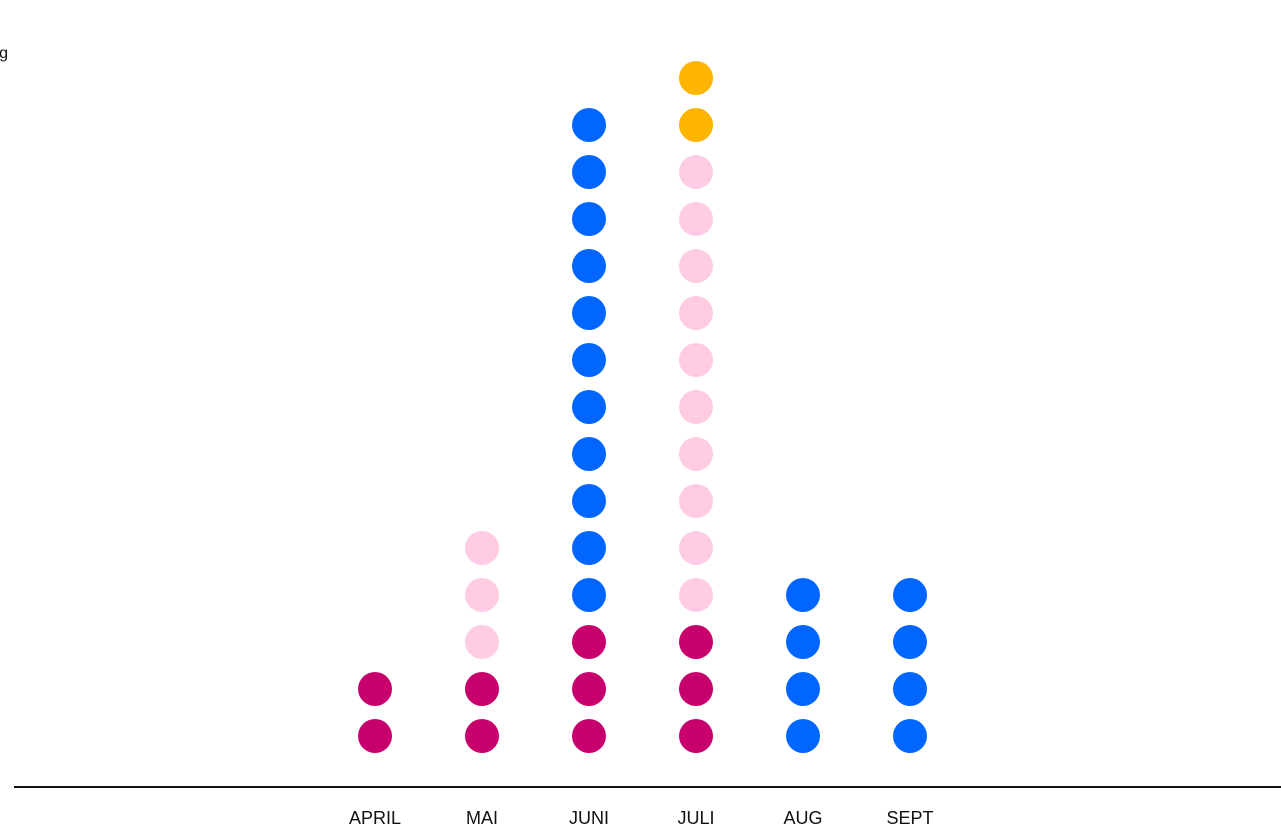  Describe the element at coordinates (909, 818) in the screenshot. I see `x-tick-label-sept: SEPT` at that location.